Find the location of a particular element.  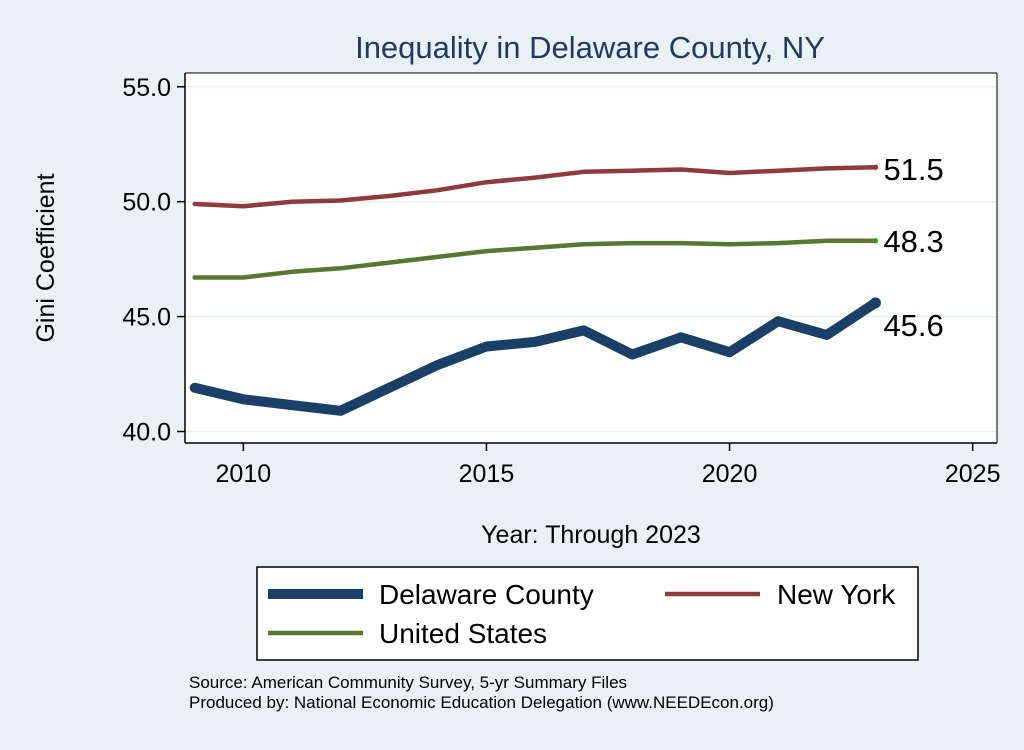

x-tick-label-1: 2015 is located at coordinates (487, 474).